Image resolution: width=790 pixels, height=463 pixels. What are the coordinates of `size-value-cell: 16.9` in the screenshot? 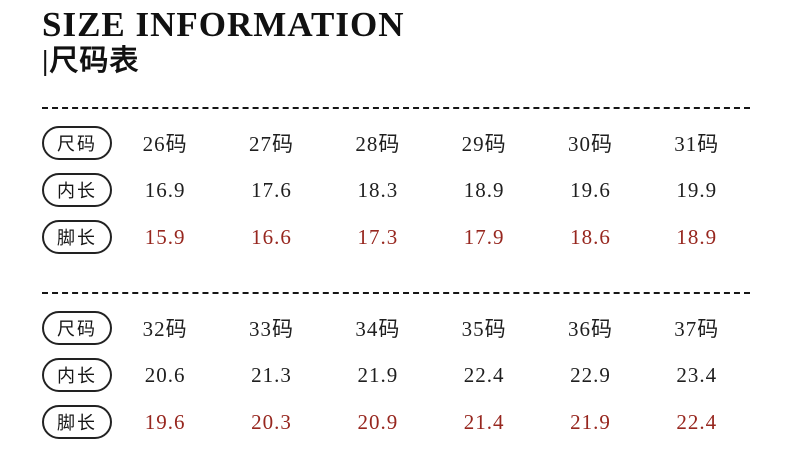 It's located at (165, 189).